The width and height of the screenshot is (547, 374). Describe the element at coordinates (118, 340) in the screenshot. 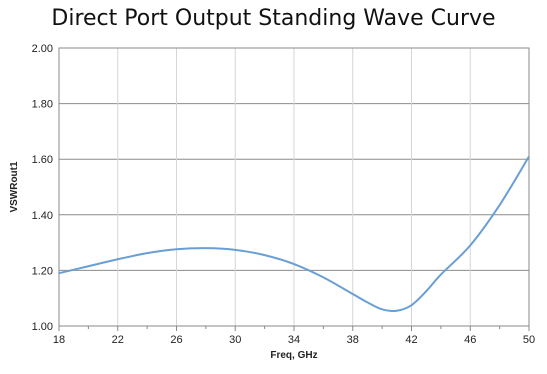

I see `x-tick-label: 22` at that location.